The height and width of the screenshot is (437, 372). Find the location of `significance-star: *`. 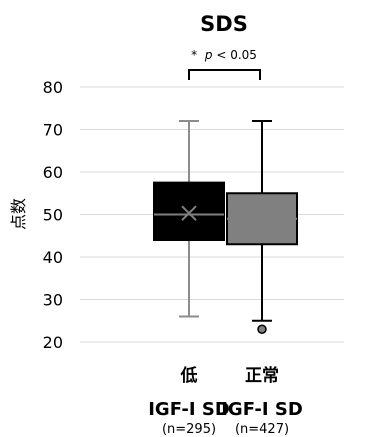

significance-star: * is located at coordinates (194, 55).